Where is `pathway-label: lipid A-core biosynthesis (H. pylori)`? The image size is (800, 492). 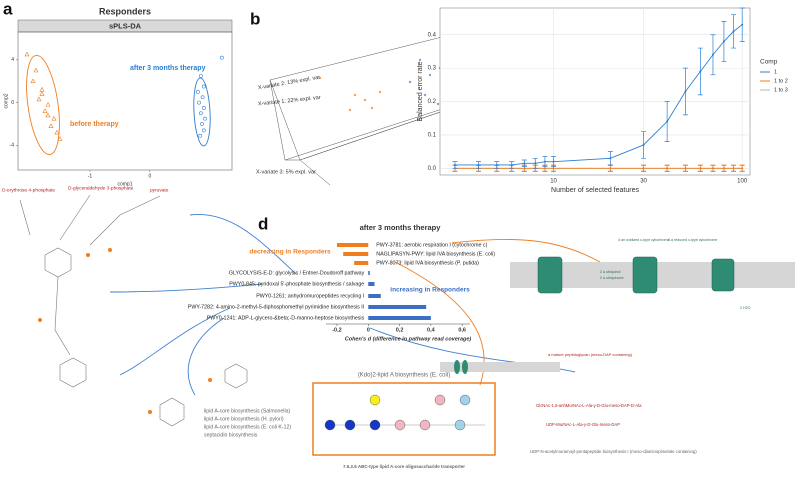
pathway-label: lipid A-core biosynthesis (H. pylori) is located at coordinates (244, 419).